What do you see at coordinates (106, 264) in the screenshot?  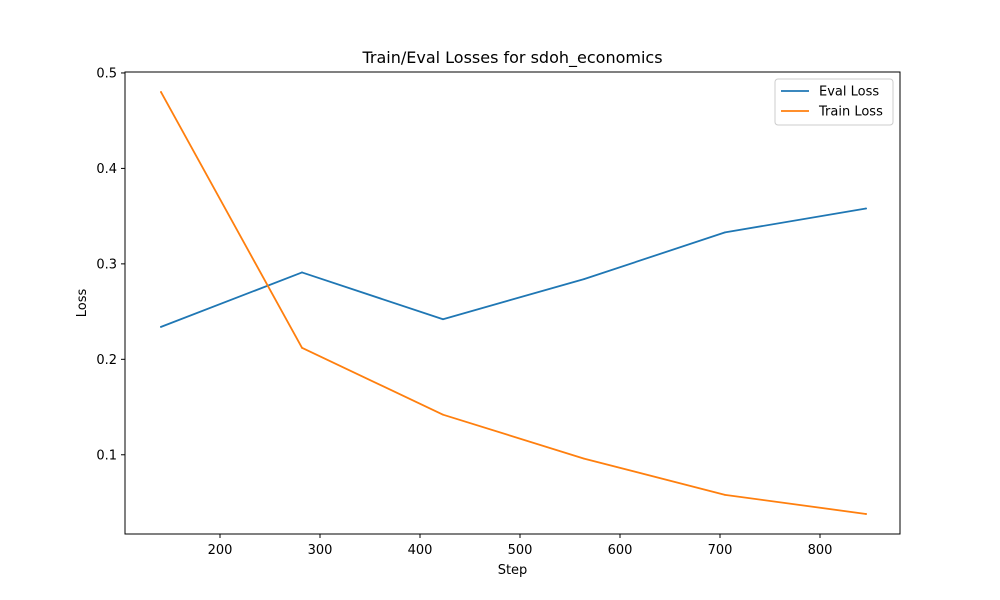 I see `y-tick-label: 0.3` at bounding box center [106, 264].